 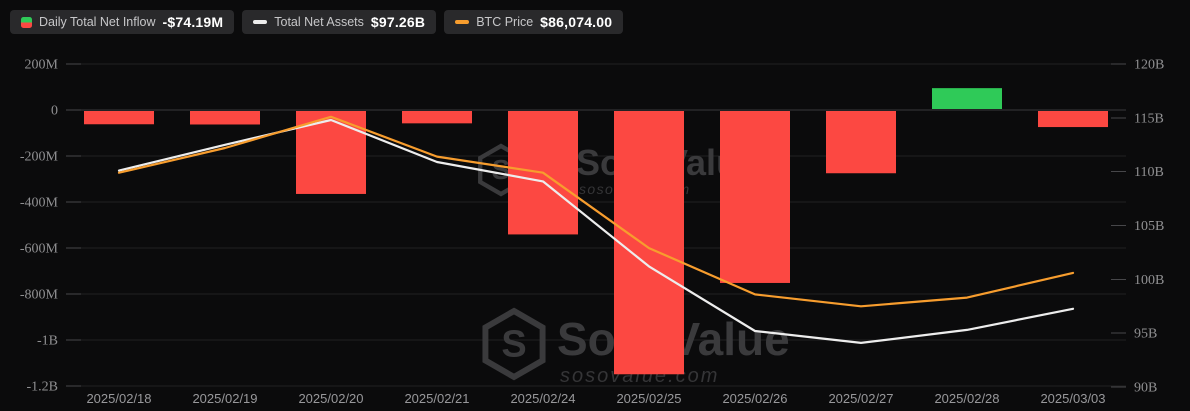 I want to click on legend-label: Total Net Assets, so click(x=319, y=22).